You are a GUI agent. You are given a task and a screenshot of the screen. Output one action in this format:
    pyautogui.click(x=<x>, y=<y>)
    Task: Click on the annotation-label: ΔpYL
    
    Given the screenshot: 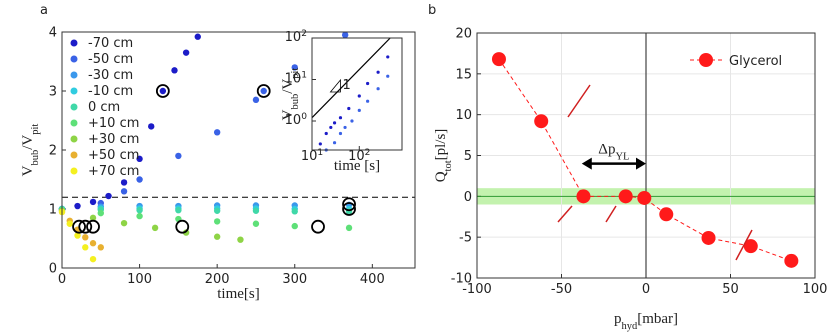 What is the action you would take?
    pyautogui.click(x=613, y=152)
    